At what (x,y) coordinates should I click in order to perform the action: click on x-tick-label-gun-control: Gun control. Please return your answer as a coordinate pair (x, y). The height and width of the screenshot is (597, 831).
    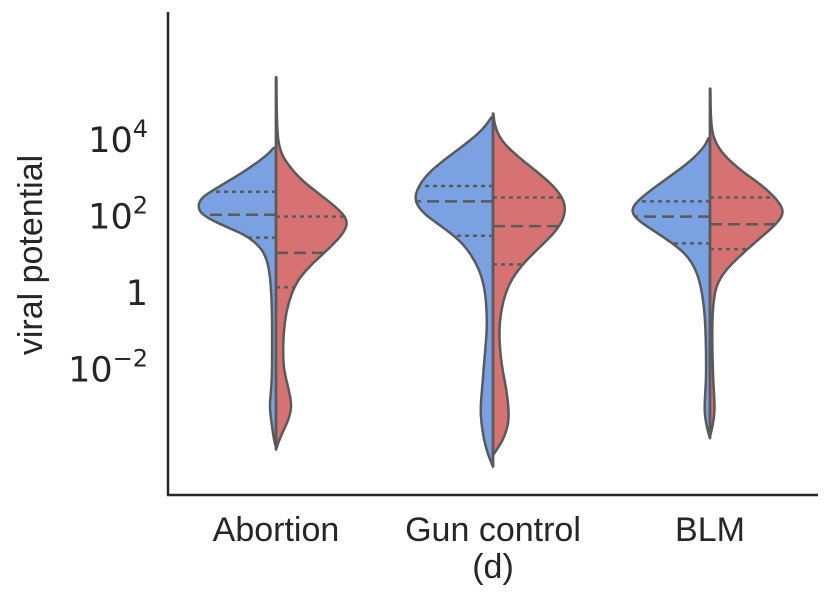
    Looking at the image, I should click on (493, 530).